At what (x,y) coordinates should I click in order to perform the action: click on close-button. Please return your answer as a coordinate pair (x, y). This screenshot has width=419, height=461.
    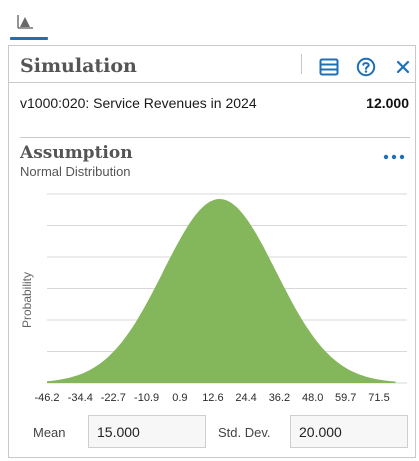
    Looking at the image, I should click on (403, 67).